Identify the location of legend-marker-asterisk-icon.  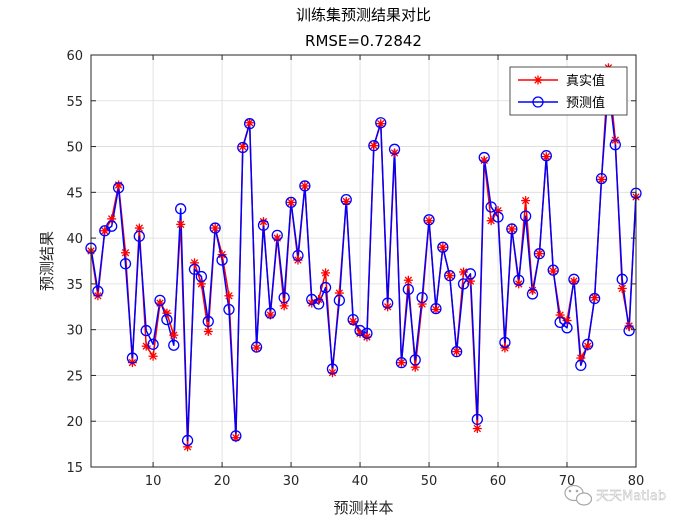
(538, 80).